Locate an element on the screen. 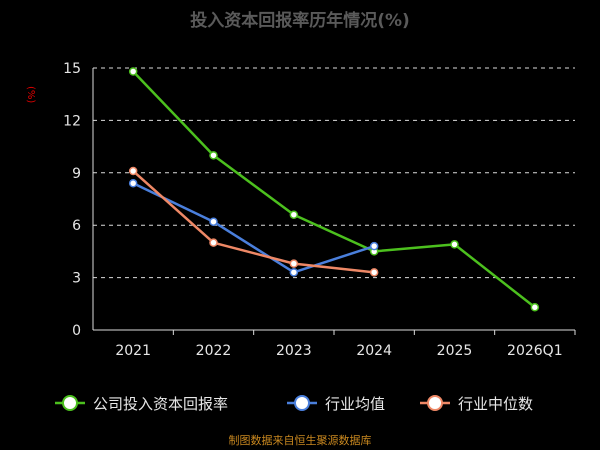  x-tick-label: 2022 is located at coordinates (214, 351).